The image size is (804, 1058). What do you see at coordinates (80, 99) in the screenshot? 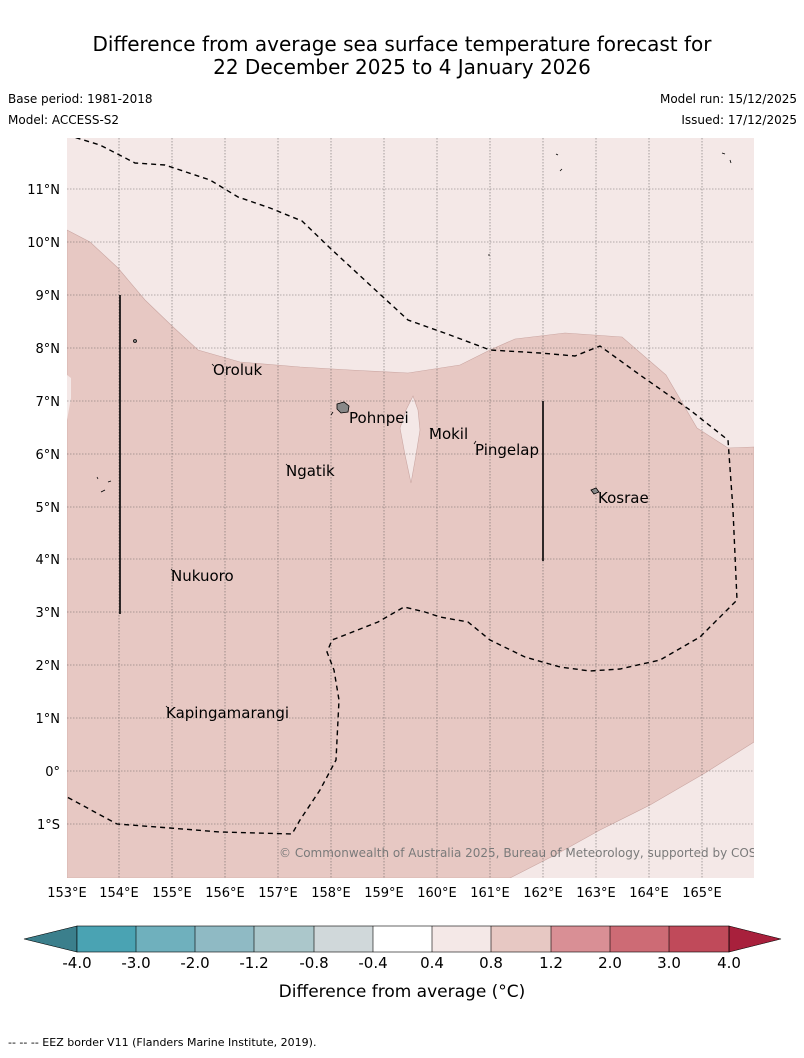
I see `base-period-text: Base period: 1981-2018` at bounding box center [80, 99].